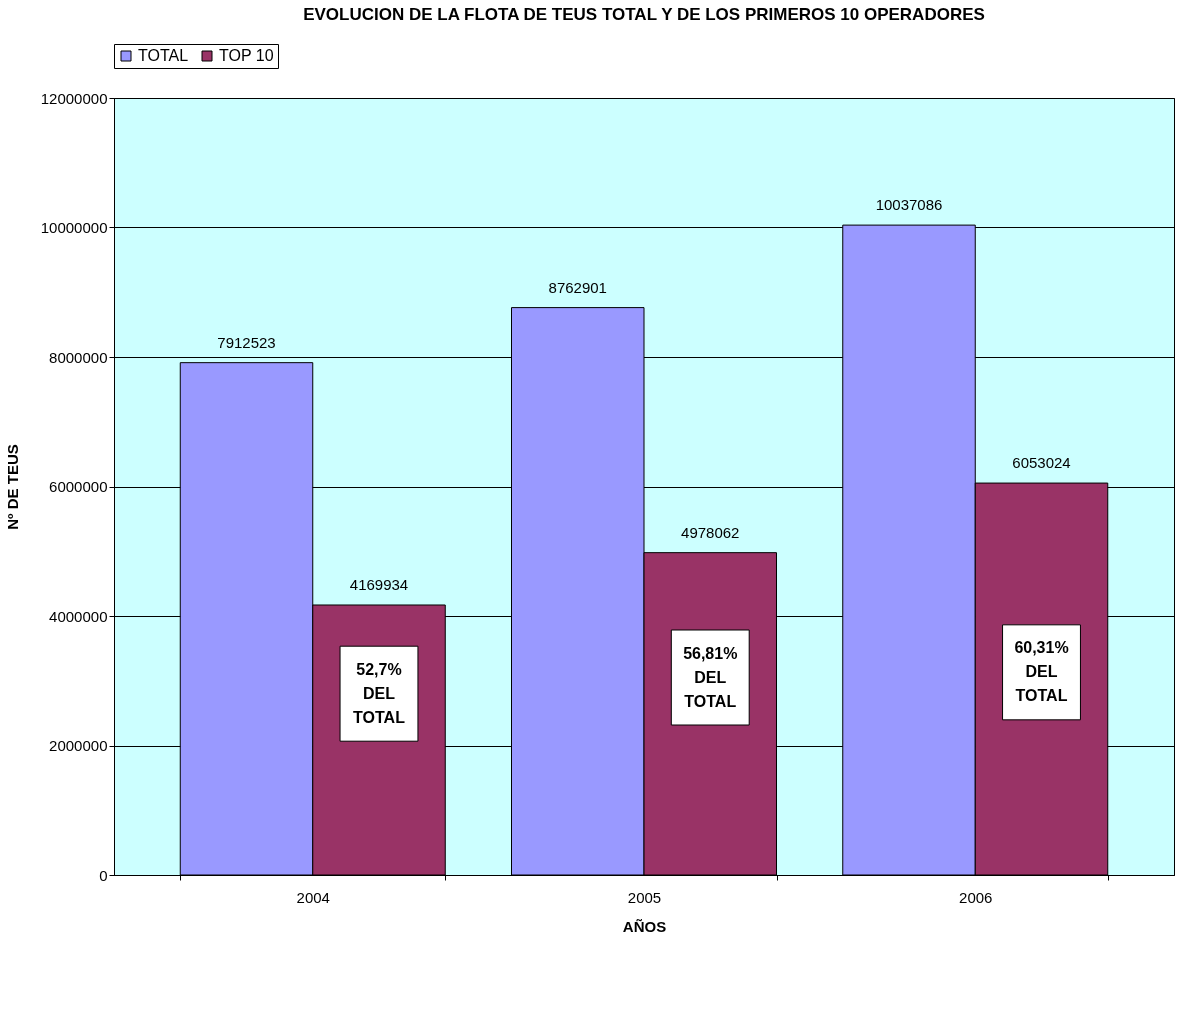 Image resolution: width=1188 pixels, height=1015 pixels. Describe the element at coordinates (103, 875) in the screenshot. I see `y-tick-label: 0` at that location.